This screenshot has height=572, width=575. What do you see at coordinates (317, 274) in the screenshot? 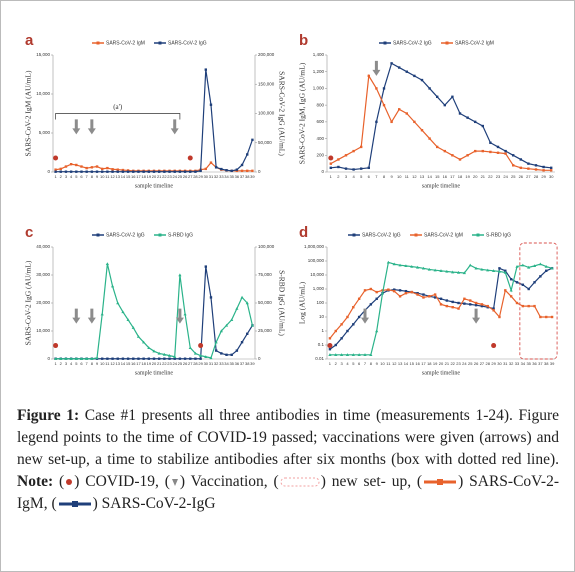
I see `y-tick-label: 10,000` at bounding box center [317, 274].